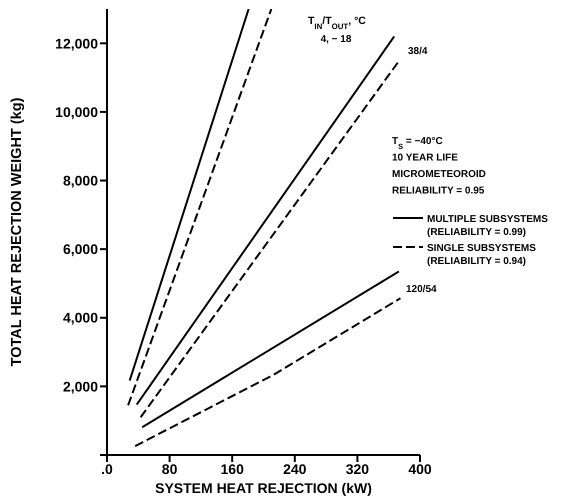 The height and width of the screenshot is (504, 572). Describe the element at coordinates (295, 468) in the screenshot. I see `x-tick-label: 240` at that location.